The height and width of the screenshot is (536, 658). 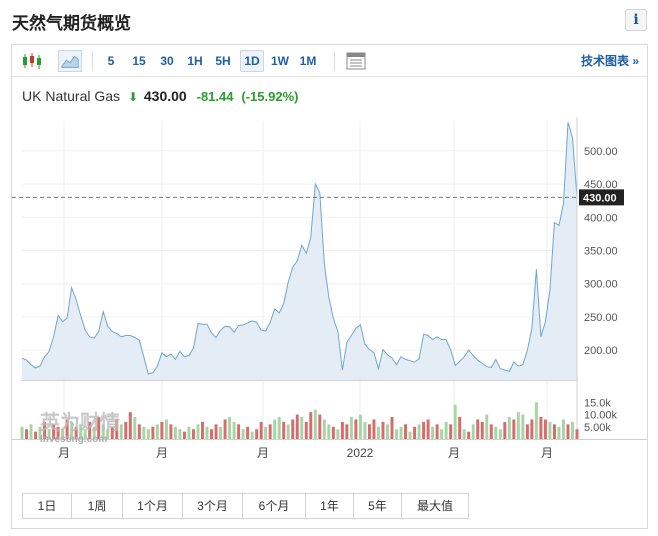 I want to click on instrument-name: UK Natural Gas, so click(x=71, y=96).